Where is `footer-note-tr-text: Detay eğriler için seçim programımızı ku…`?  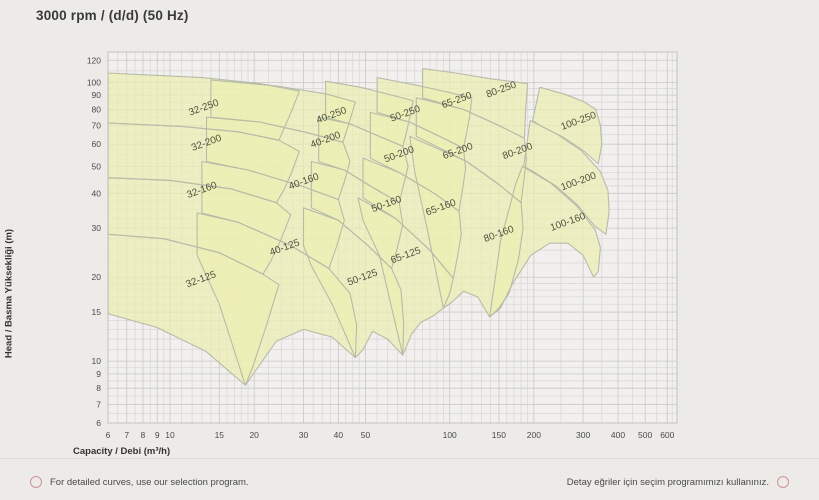
footer-note-tr-text: Detay eğriler için seçim programımızı ku… is located at coordinates (667, 482).